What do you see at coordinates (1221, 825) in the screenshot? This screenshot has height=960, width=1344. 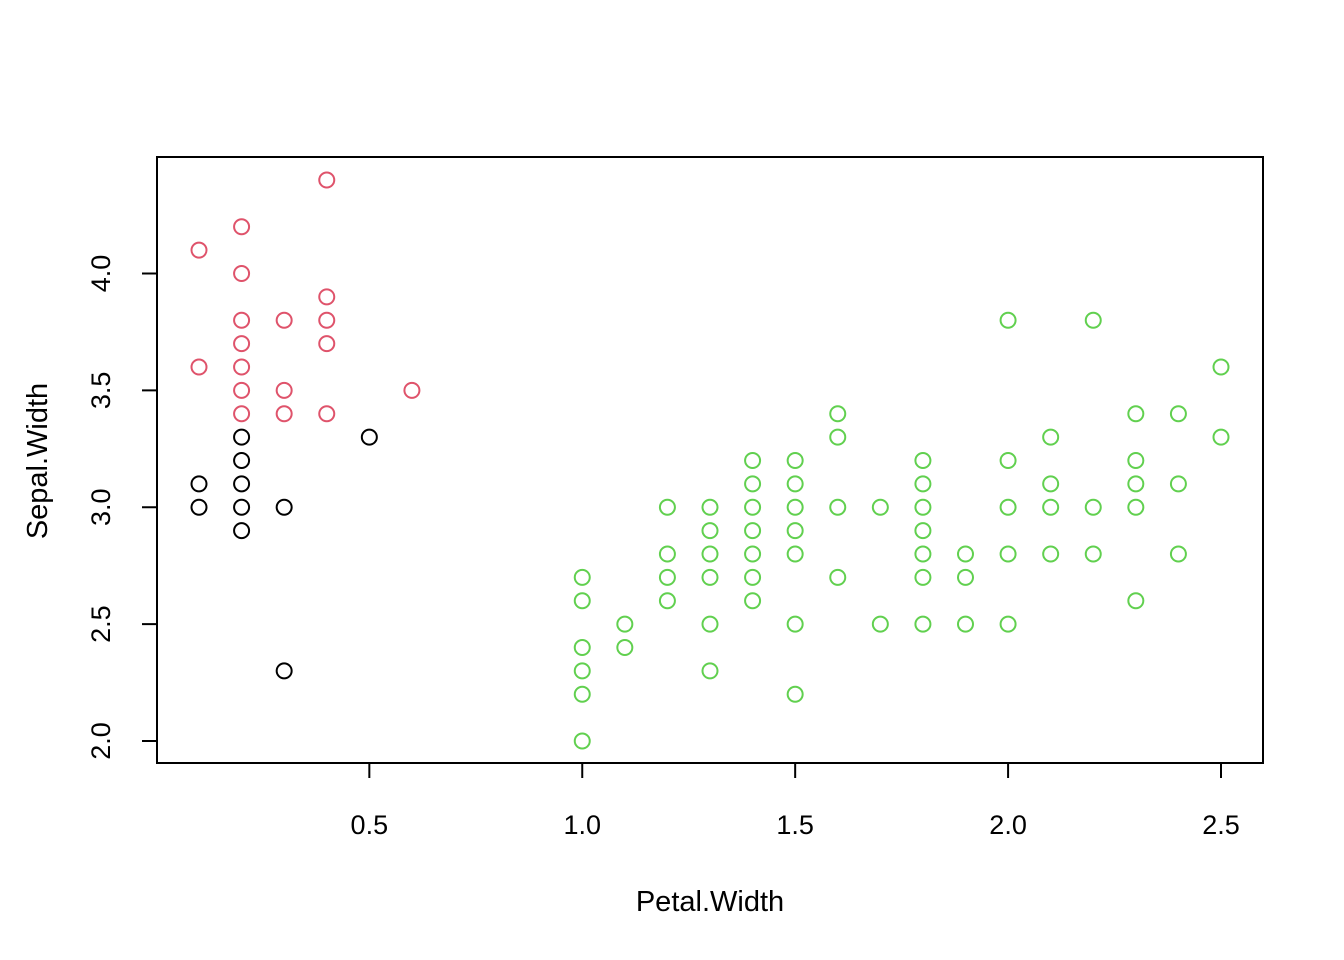 I see `x-tick-label: 2.5` at bounding box center [1221, 825].